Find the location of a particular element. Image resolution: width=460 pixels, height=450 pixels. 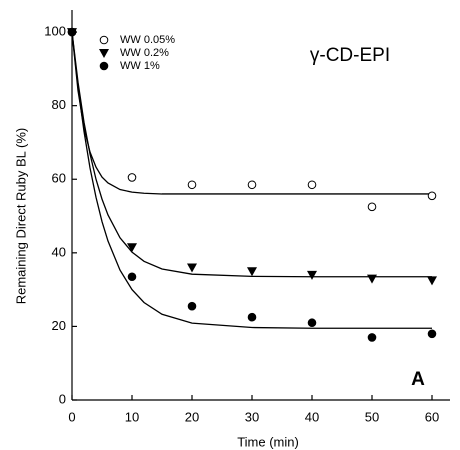

legend-label: WW 1% is located at coordinates (140, 66).